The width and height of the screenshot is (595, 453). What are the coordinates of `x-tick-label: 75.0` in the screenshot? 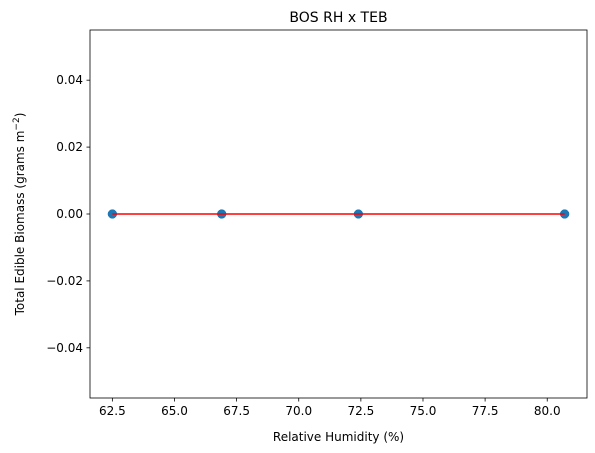 It's located at (423, 411).